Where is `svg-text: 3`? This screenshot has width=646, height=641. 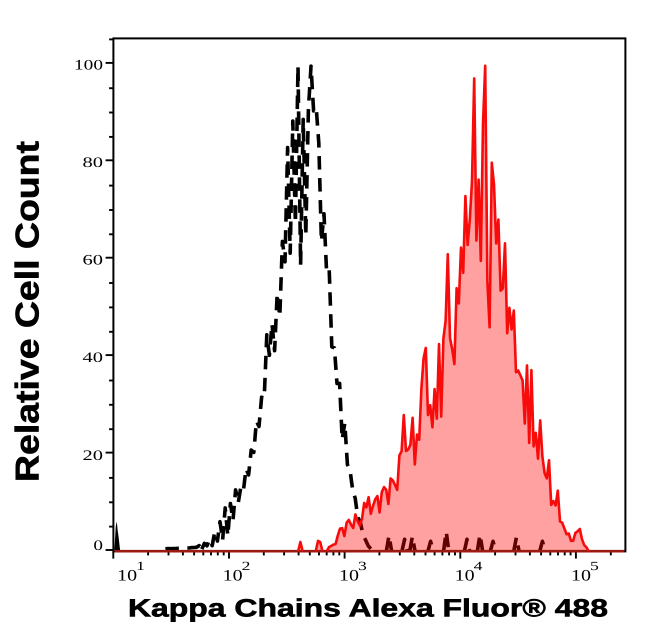 svg-text: 3 is located at coordinates (362, 566).